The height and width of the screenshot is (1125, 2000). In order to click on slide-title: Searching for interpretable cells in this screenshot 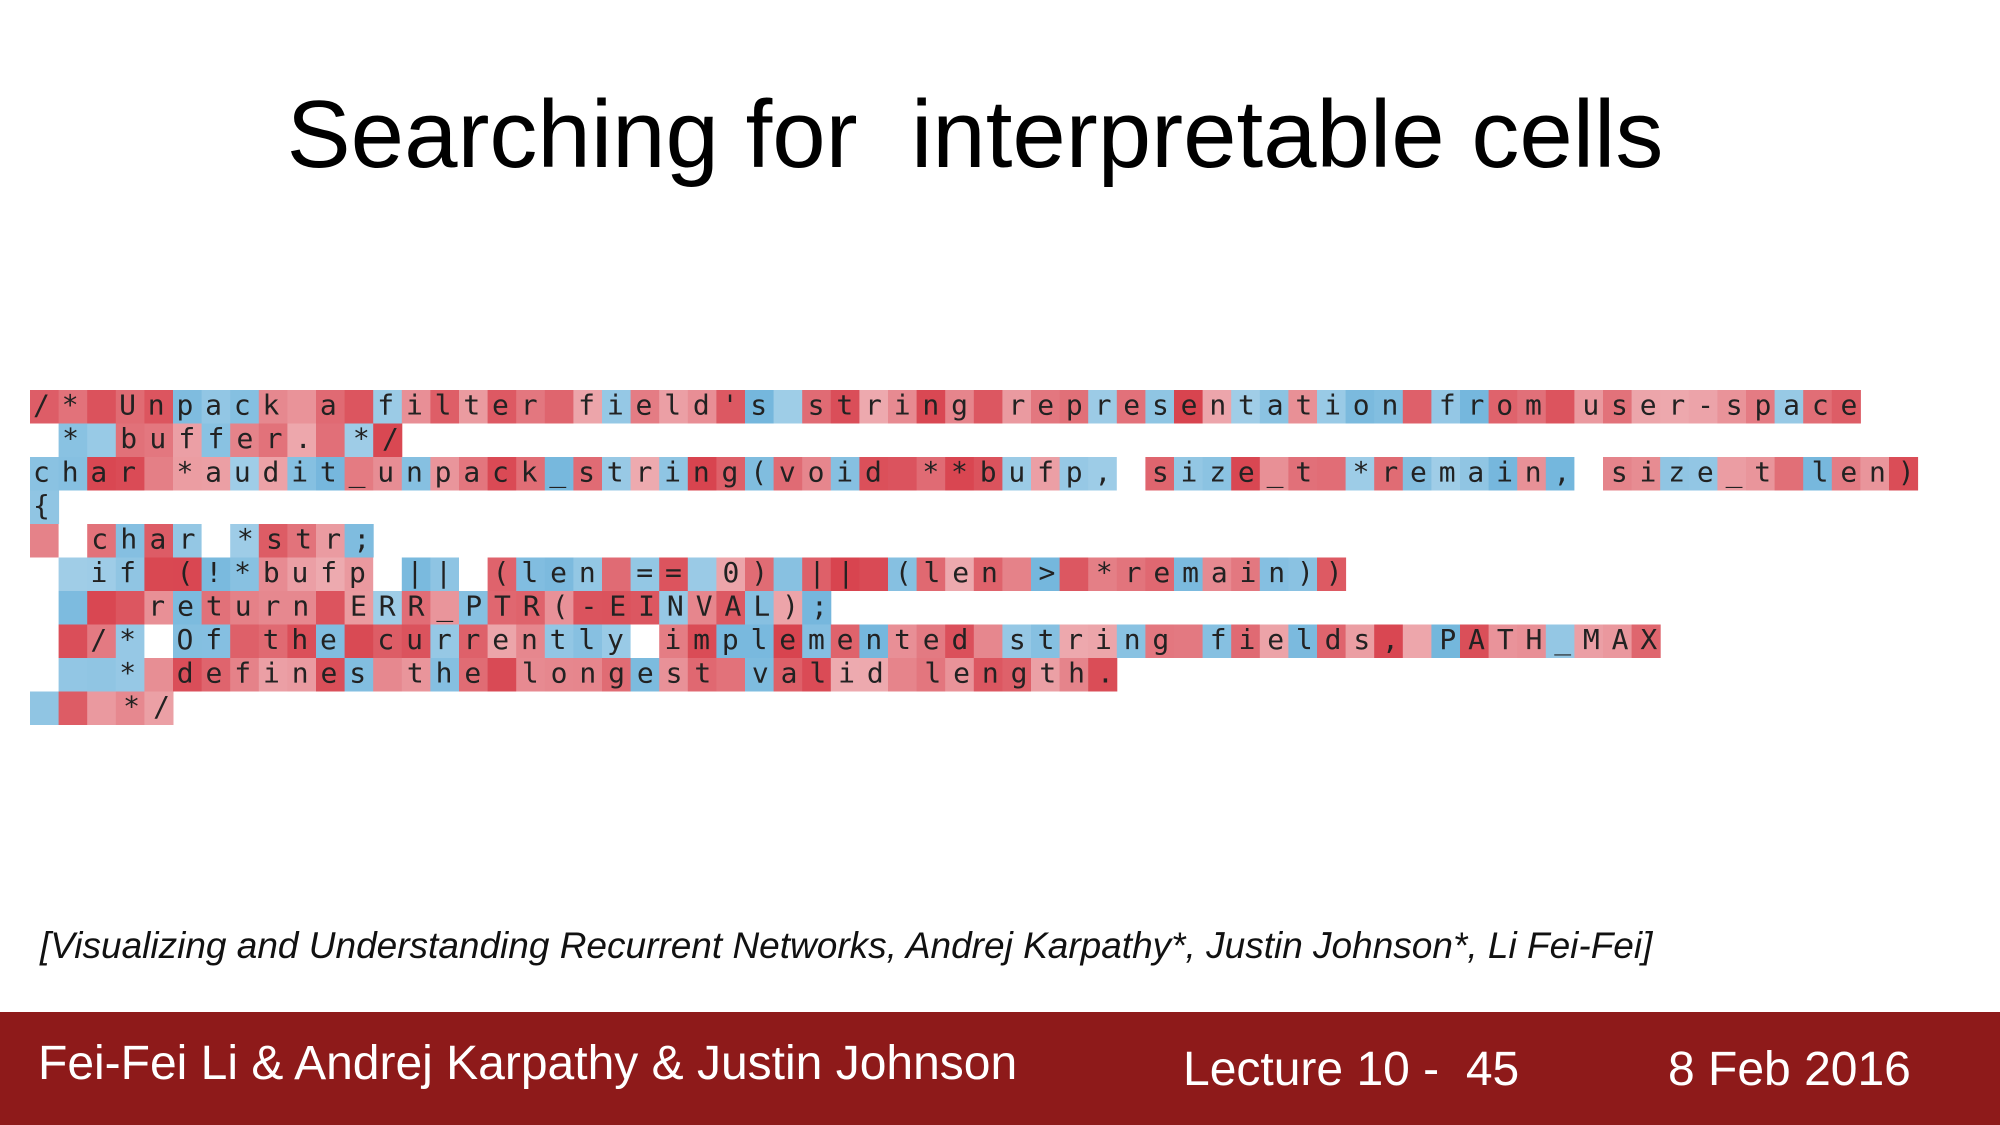, I will do `click(975, 134)`.